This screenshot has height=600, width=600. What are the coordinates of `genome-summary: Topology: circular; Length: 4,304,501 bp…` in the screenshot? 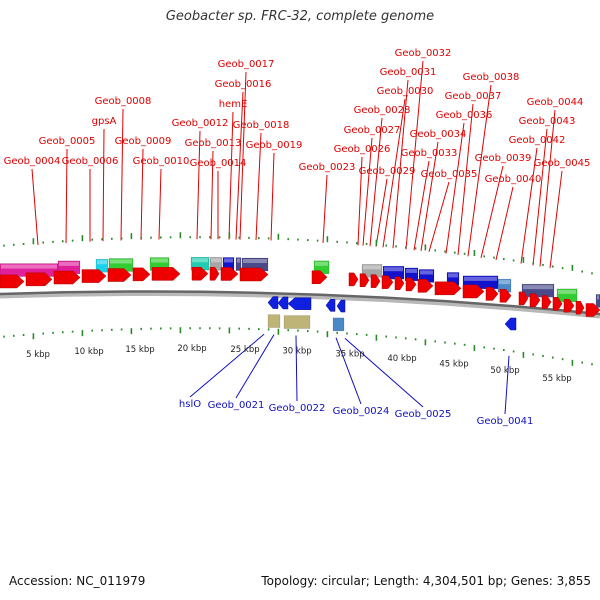 It's located at (426, 581).